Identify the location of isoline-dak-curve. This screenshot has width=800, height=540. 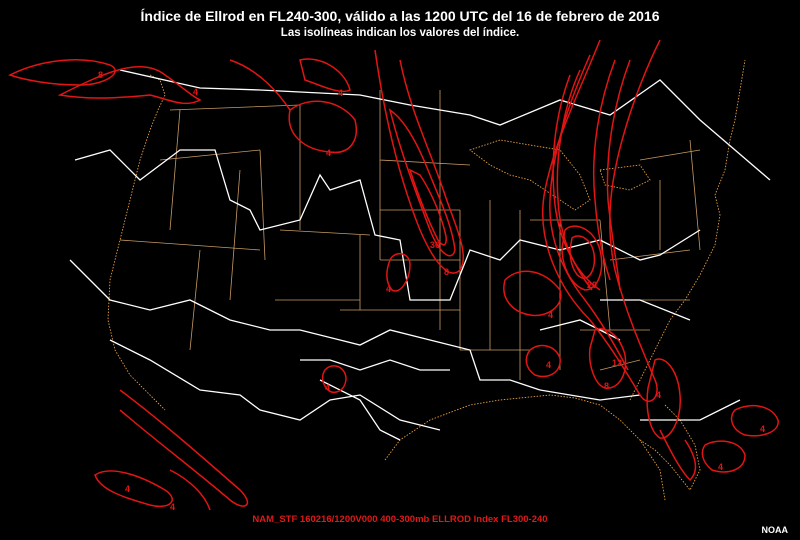
(260, 85).